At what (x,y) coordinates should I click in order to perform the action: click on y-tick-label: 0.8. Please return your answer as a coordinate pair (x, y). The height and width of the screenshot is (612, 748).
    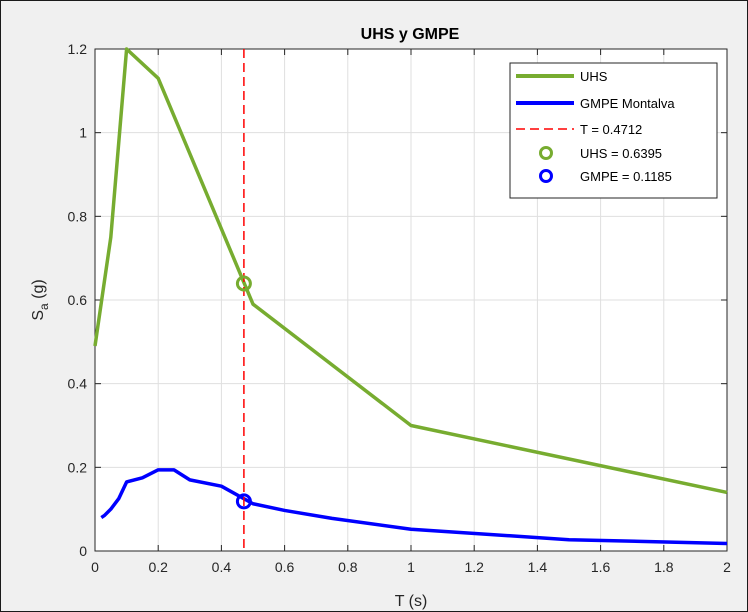
    Looking at the image, I should click on (78, 216).